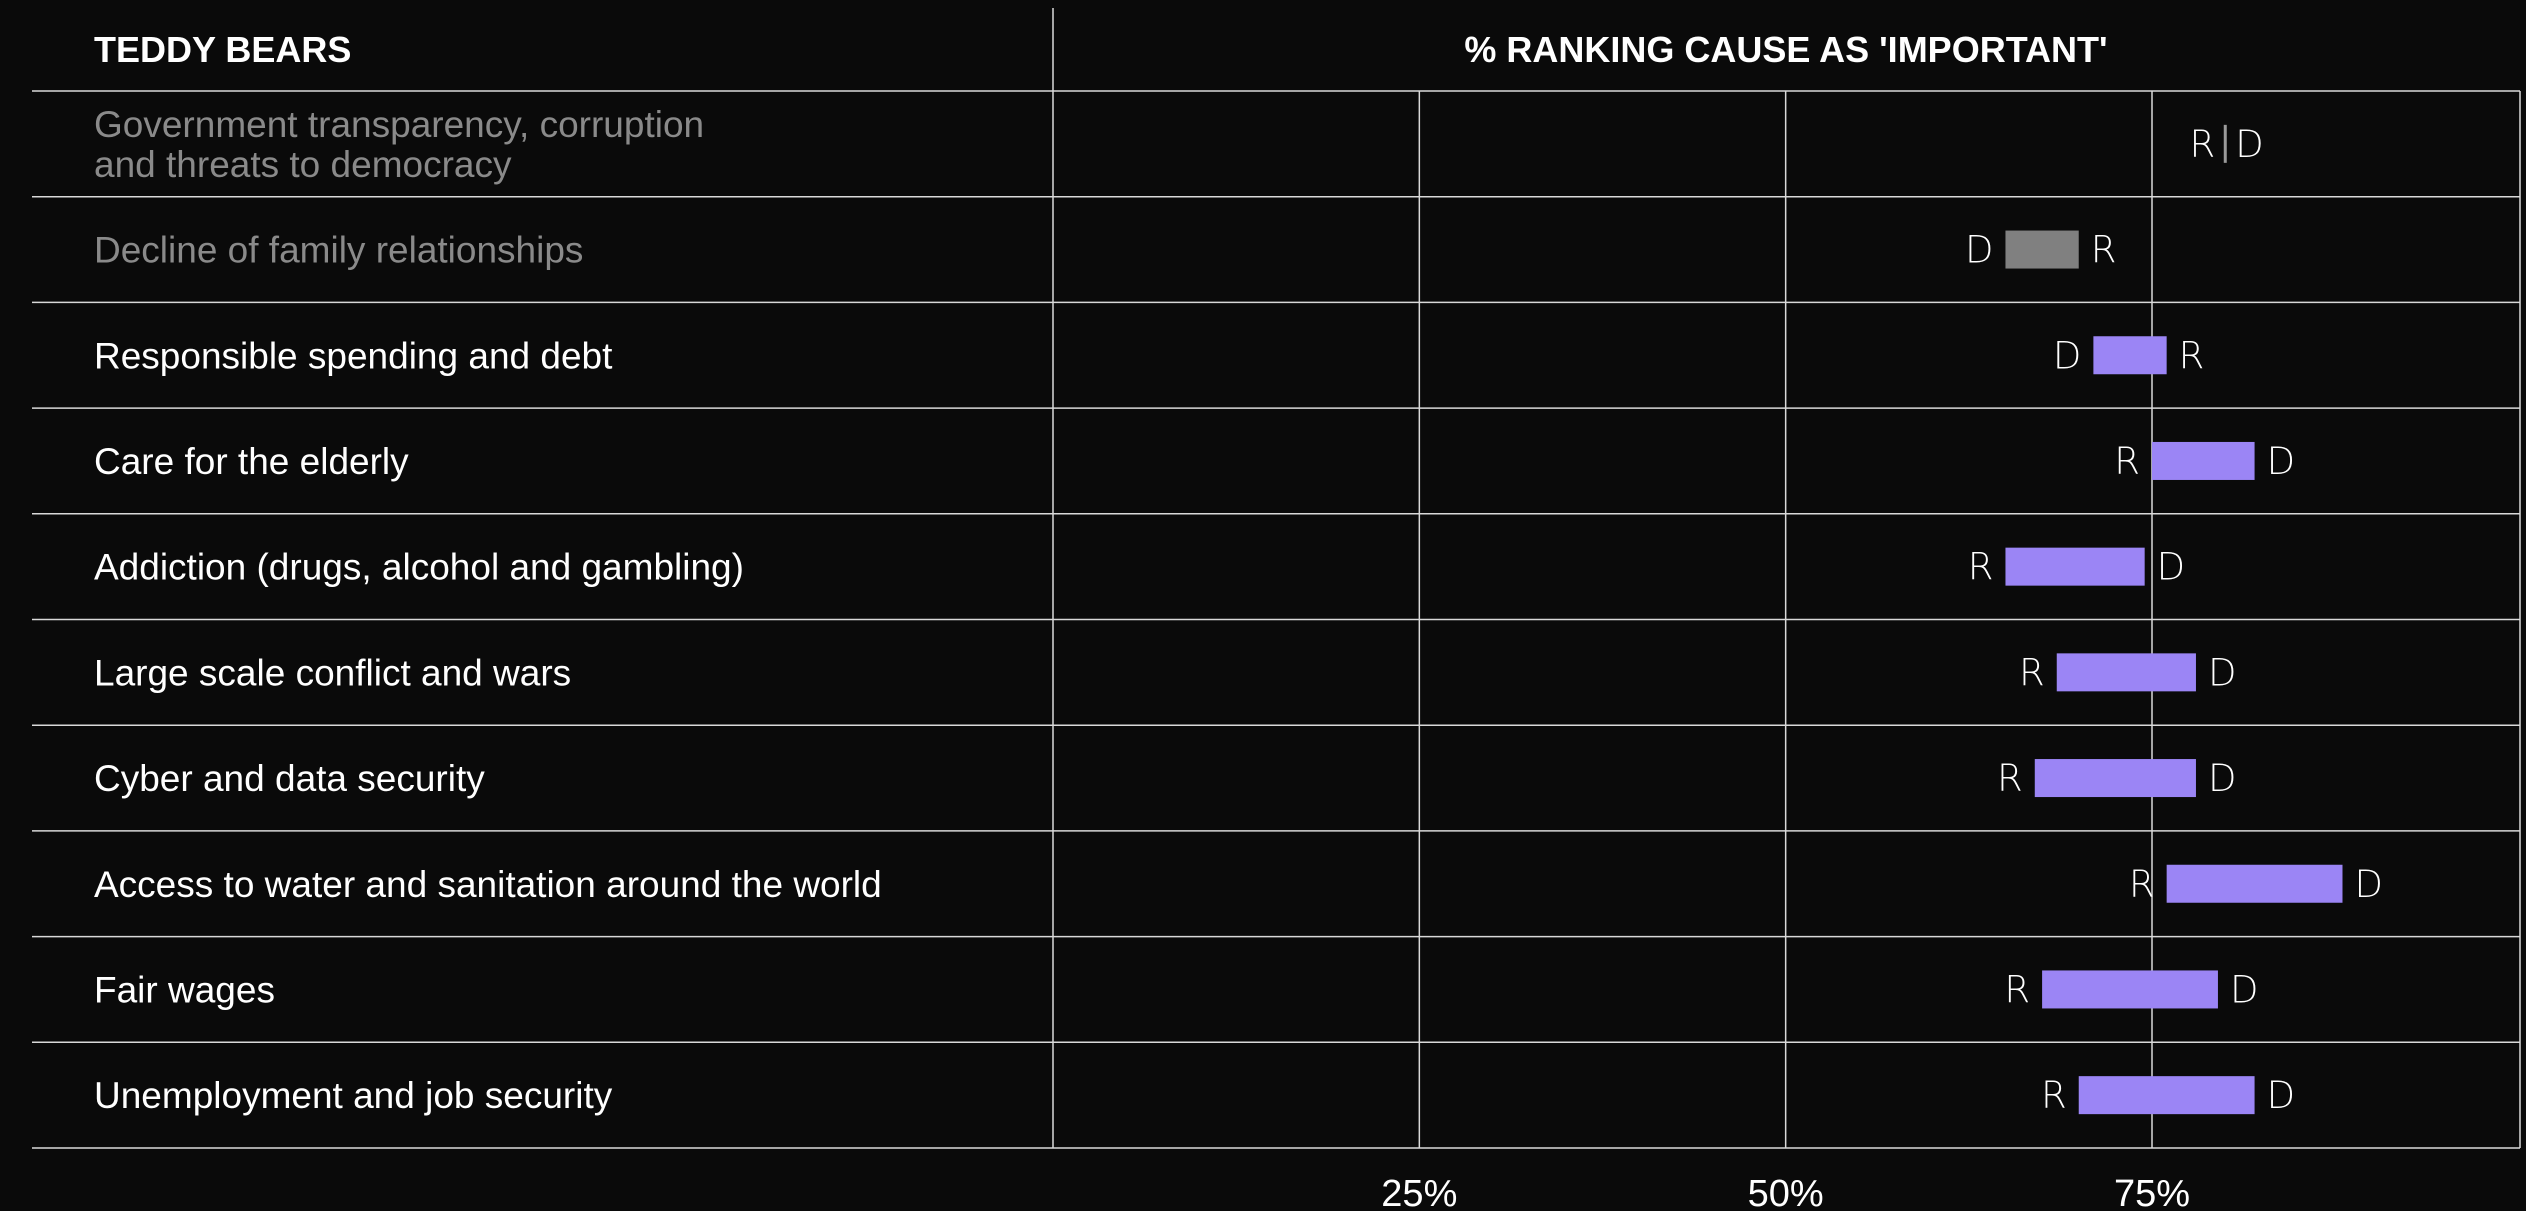  What do you see at coordinates (303, 164) in the screenshot?
I see `row-label-line: and threats to democracy` at bounding box center [303, 164].